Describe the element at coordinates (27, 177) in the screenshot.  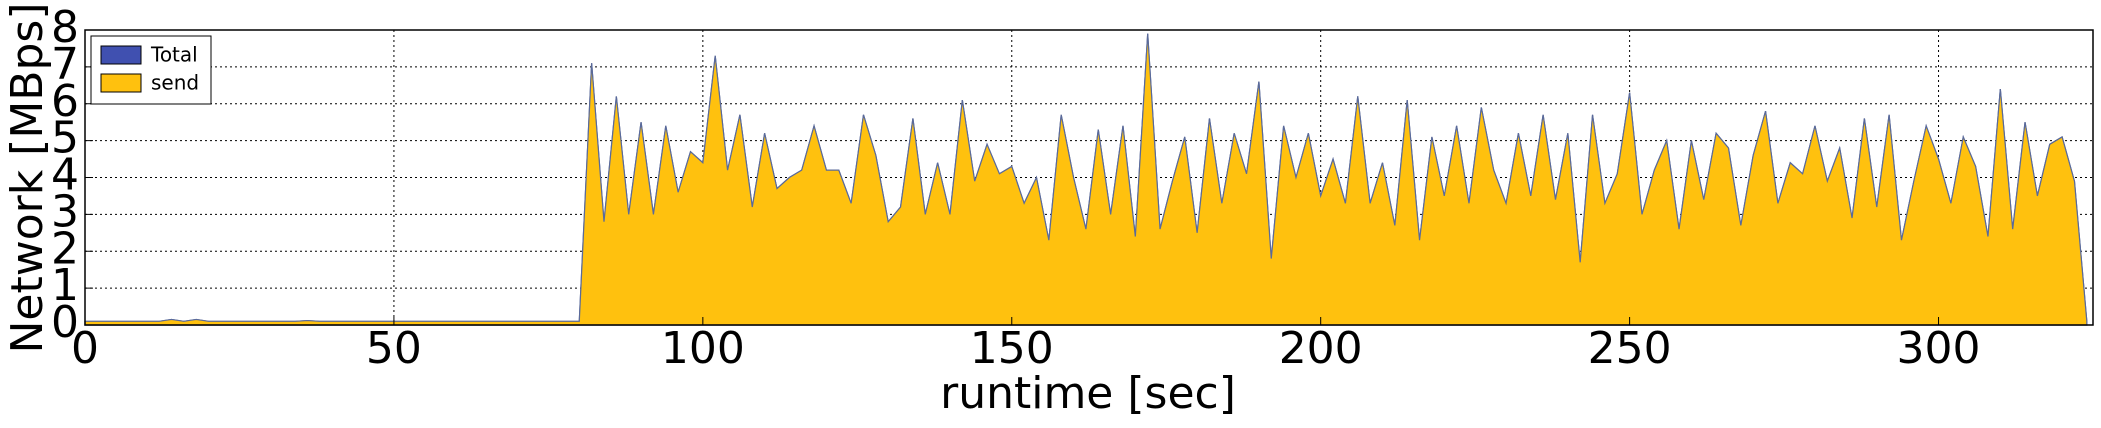
I see `y-axis-label: Network [MBps]` at that location.